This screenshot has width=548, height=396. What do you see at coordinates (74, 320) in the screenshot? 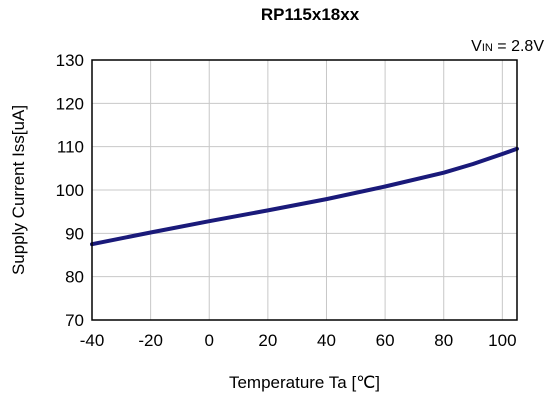
I see `y-tick-label-0: 70` at bounding box center [74, 320].